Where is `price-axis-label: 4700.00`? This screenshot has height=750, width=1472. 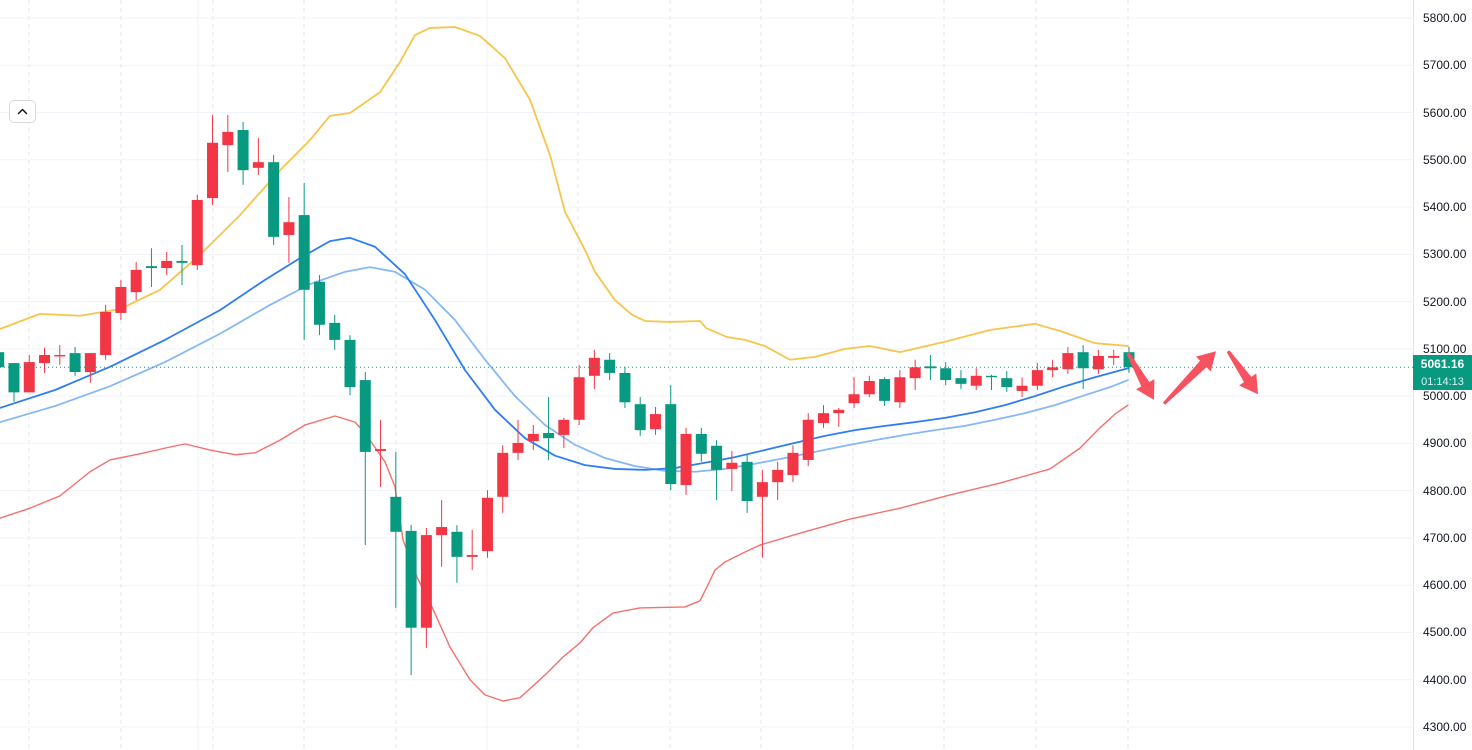 price-axis-label: 4700.00 is located at coordinates (1445, 537).